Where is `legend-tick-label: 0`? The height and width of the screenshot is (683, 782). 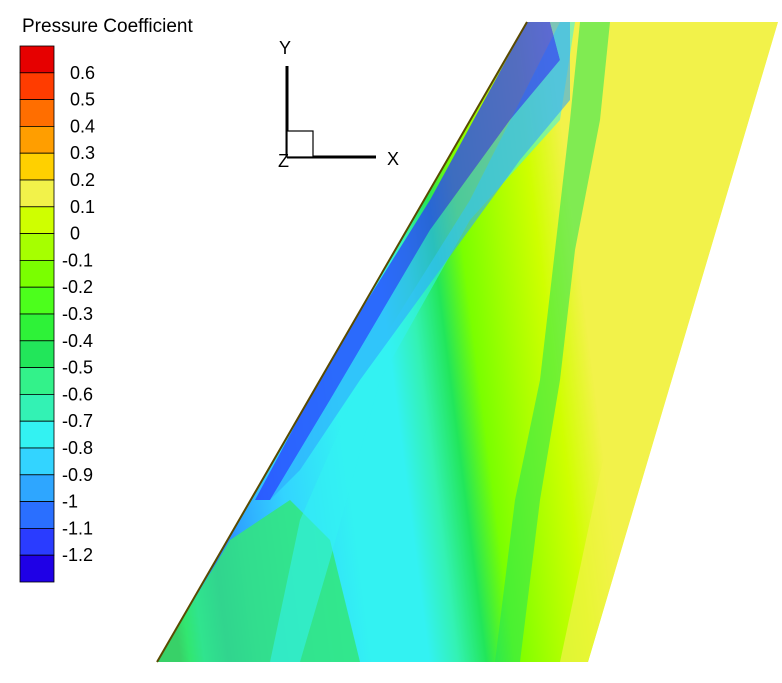
legend-tick-label: 0 is located at coordinates (75, 234).